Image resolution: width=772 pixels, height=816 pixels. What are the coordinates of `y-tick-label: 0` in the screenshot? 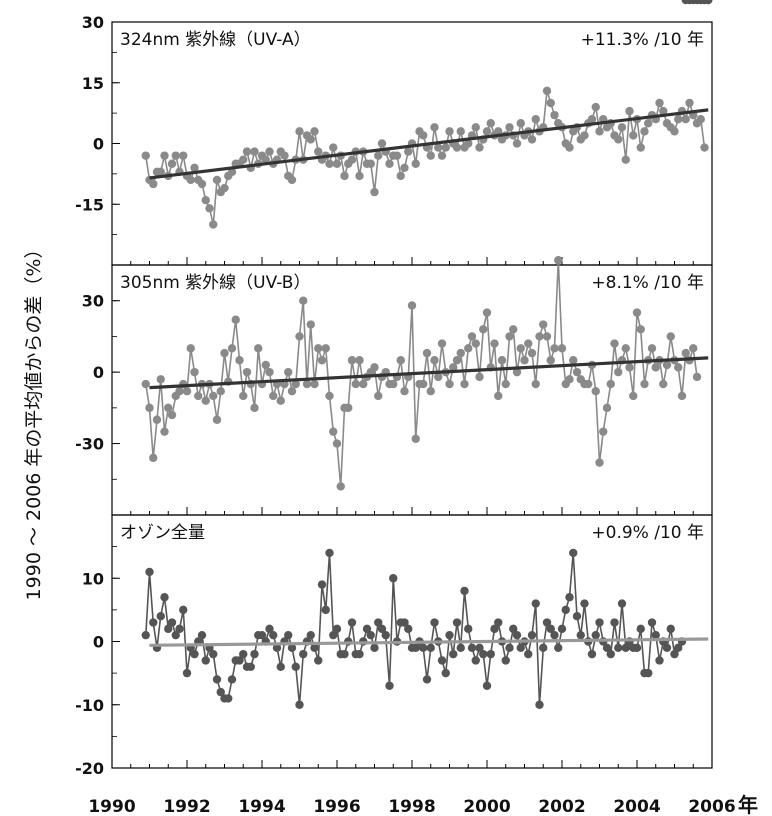 It's located at (98, 372).